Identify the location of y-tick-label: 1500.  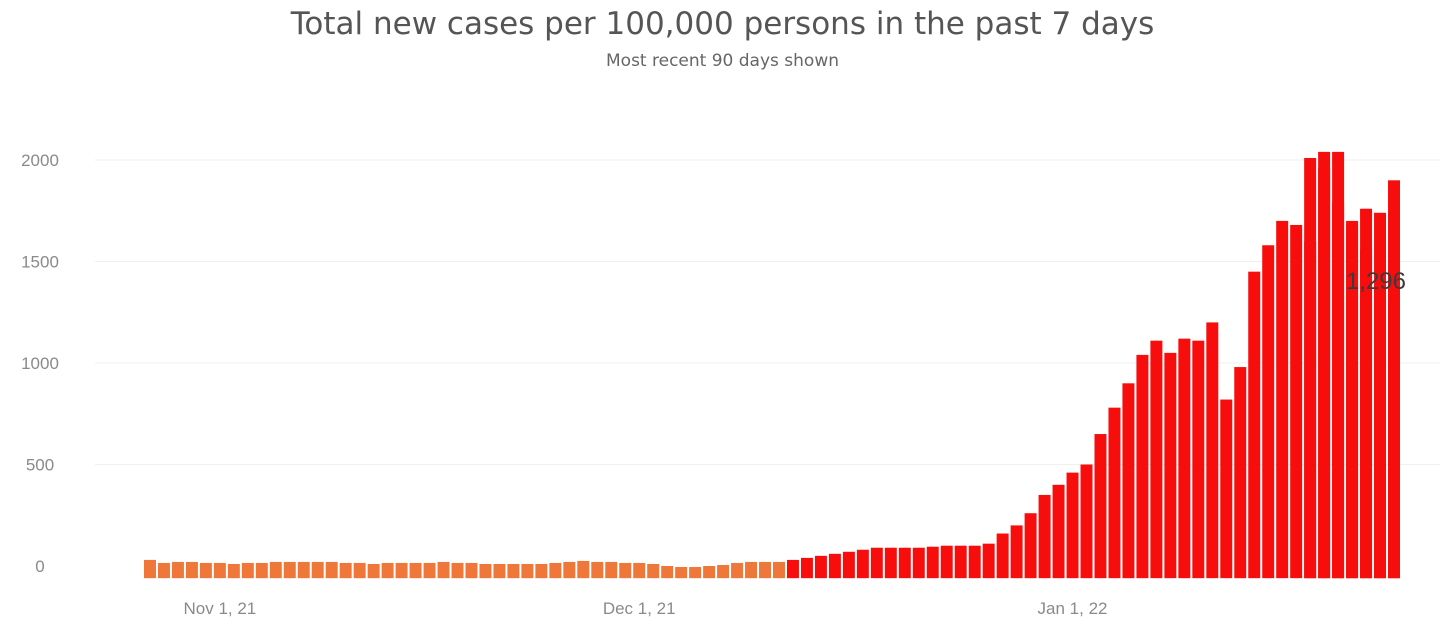
(40, 262).